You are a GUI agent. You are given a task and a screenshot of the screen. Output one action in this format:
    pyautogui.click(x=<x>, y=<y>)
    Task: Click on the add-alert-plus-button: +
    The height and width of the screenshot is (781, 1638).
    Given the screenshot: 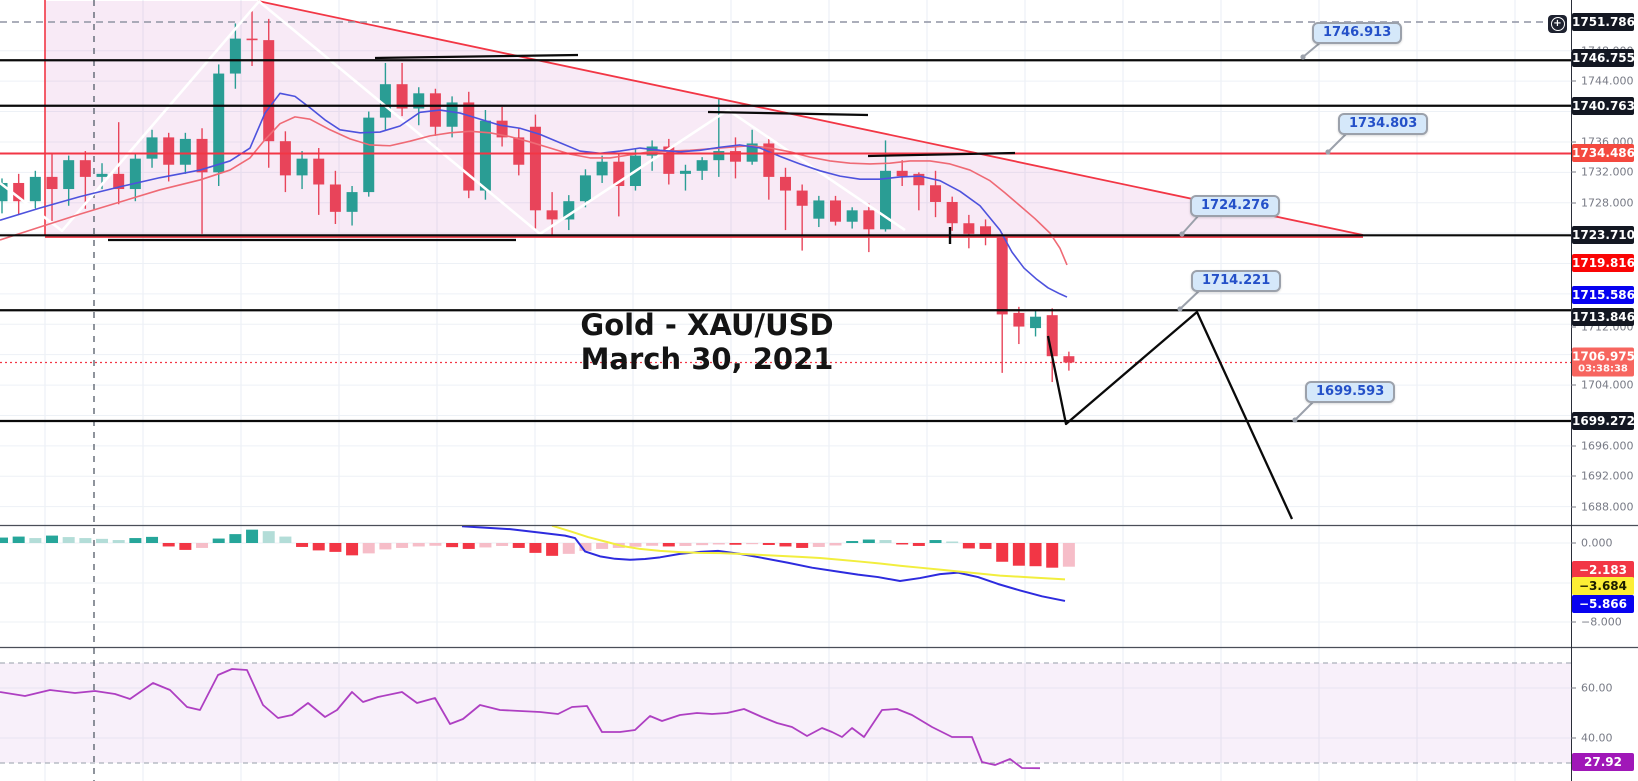 What is the action you would take?
    pyautogui.click(x=1557, y=24)
    